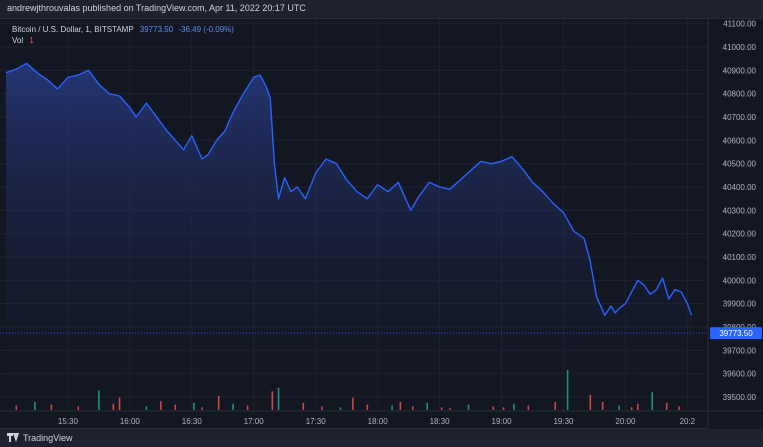 The width and height of the screenshot is (763, 447). Describe the element at coordinates (563, 421) in the screenshot. I see `x-tick-label: 19:30` at that location.